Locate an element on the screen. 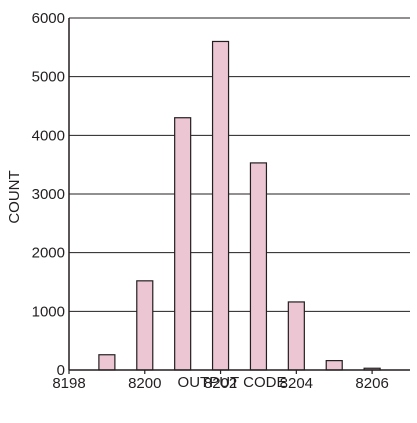  y-axis-title: COUNT is located at coordinates (14, 196).